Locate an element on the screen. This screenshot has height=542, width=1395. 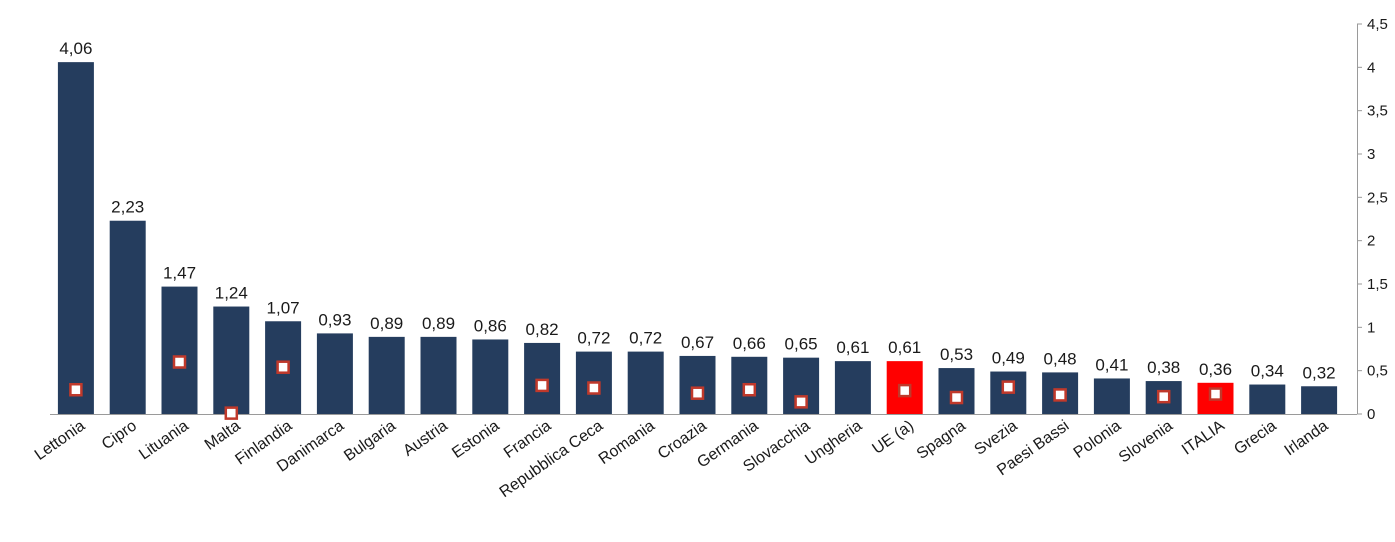
data-label: 1,24 is located at coordinates (231, 293).